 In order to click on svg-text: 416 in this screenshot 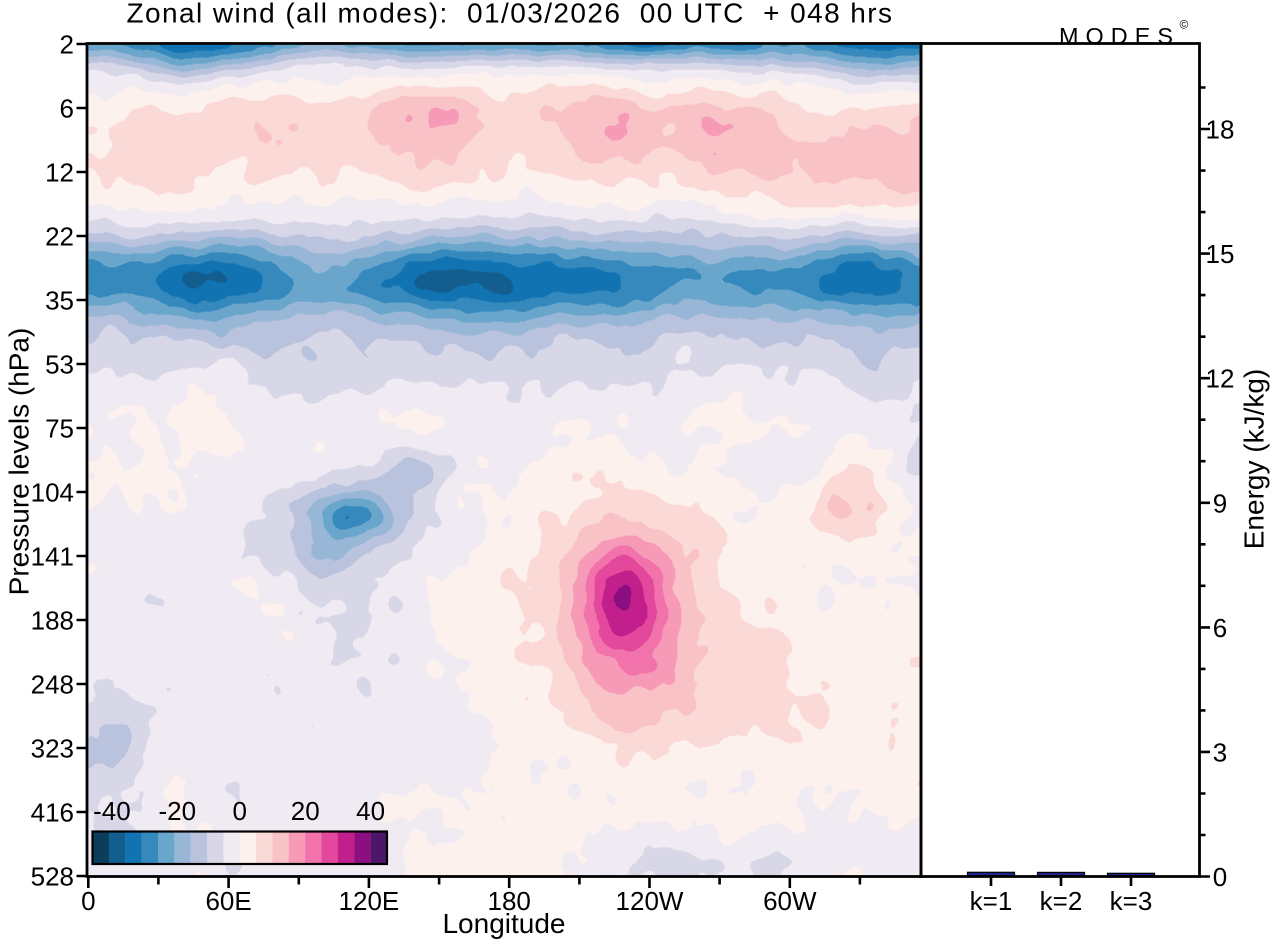, I will do `click(52, 813)`.